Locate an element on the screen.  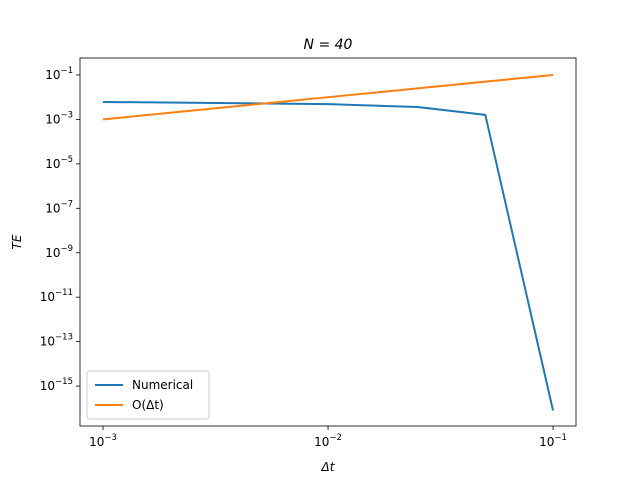
chart-title: N = 40 is located at coordinates (328, 45).